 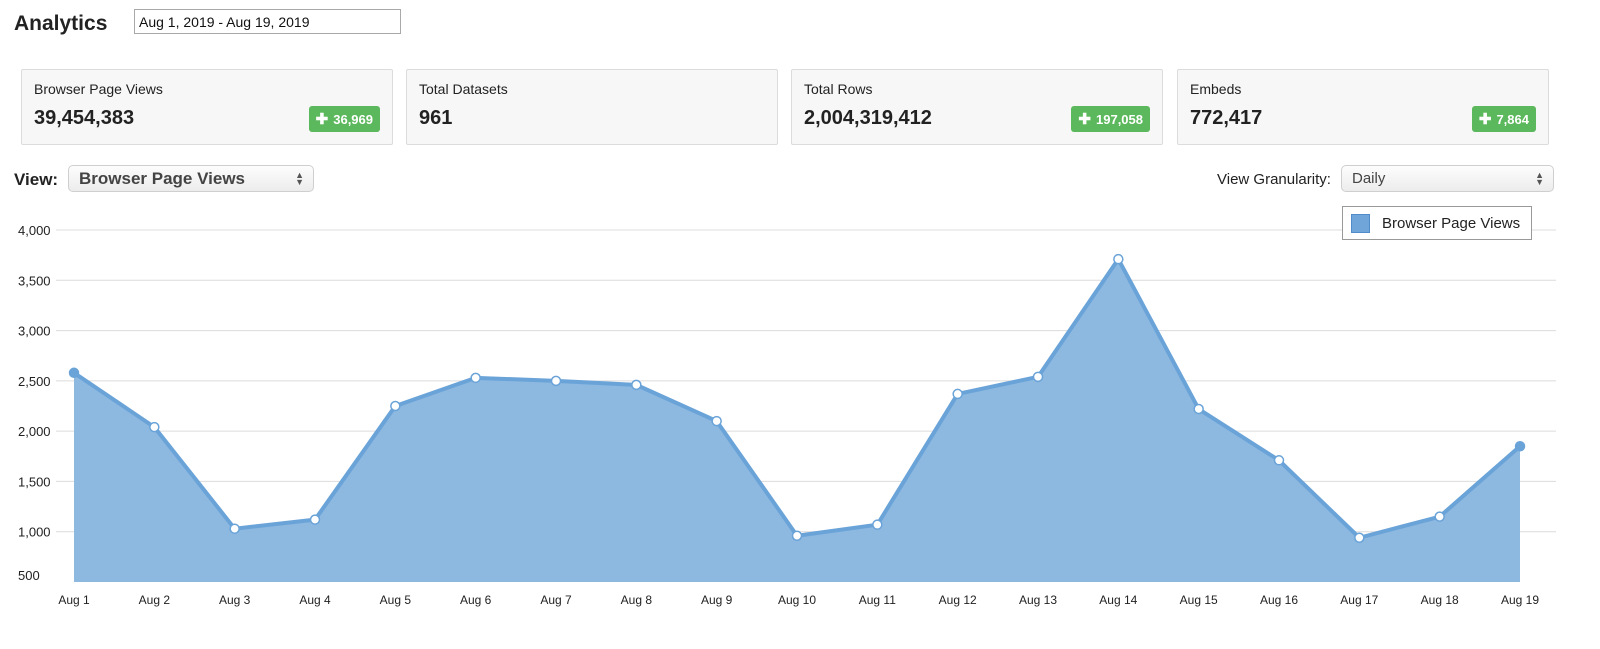 What do you see at coordinates (1359, 600) in the screenshot?
I see `x-tick-label: Aug 17` at bounding box center [1359, 600].